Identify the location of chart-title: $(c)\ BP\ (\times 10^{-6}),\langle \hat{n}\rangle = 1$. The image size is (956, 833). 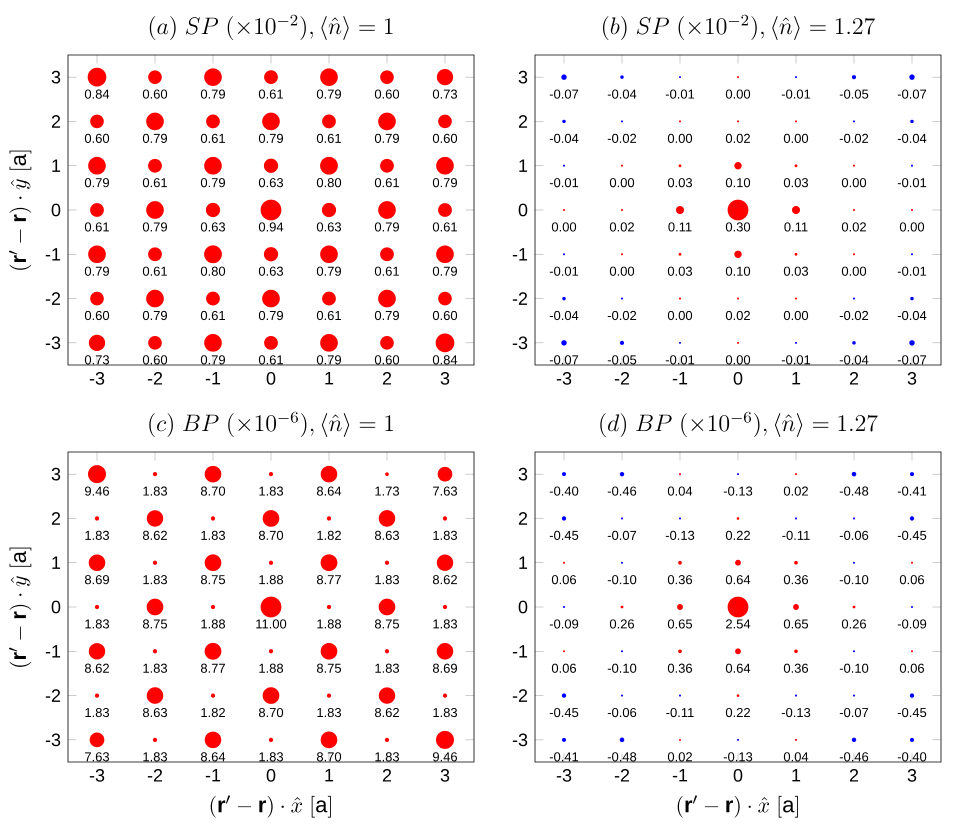
(271, 425).